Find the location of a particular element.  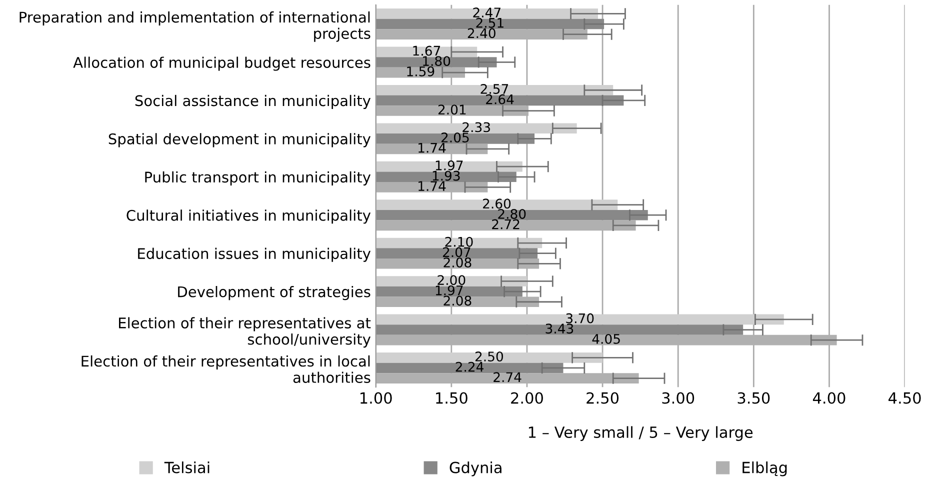

y-tick-label: Social assistance in municipality is located at coordinates (253, 102).